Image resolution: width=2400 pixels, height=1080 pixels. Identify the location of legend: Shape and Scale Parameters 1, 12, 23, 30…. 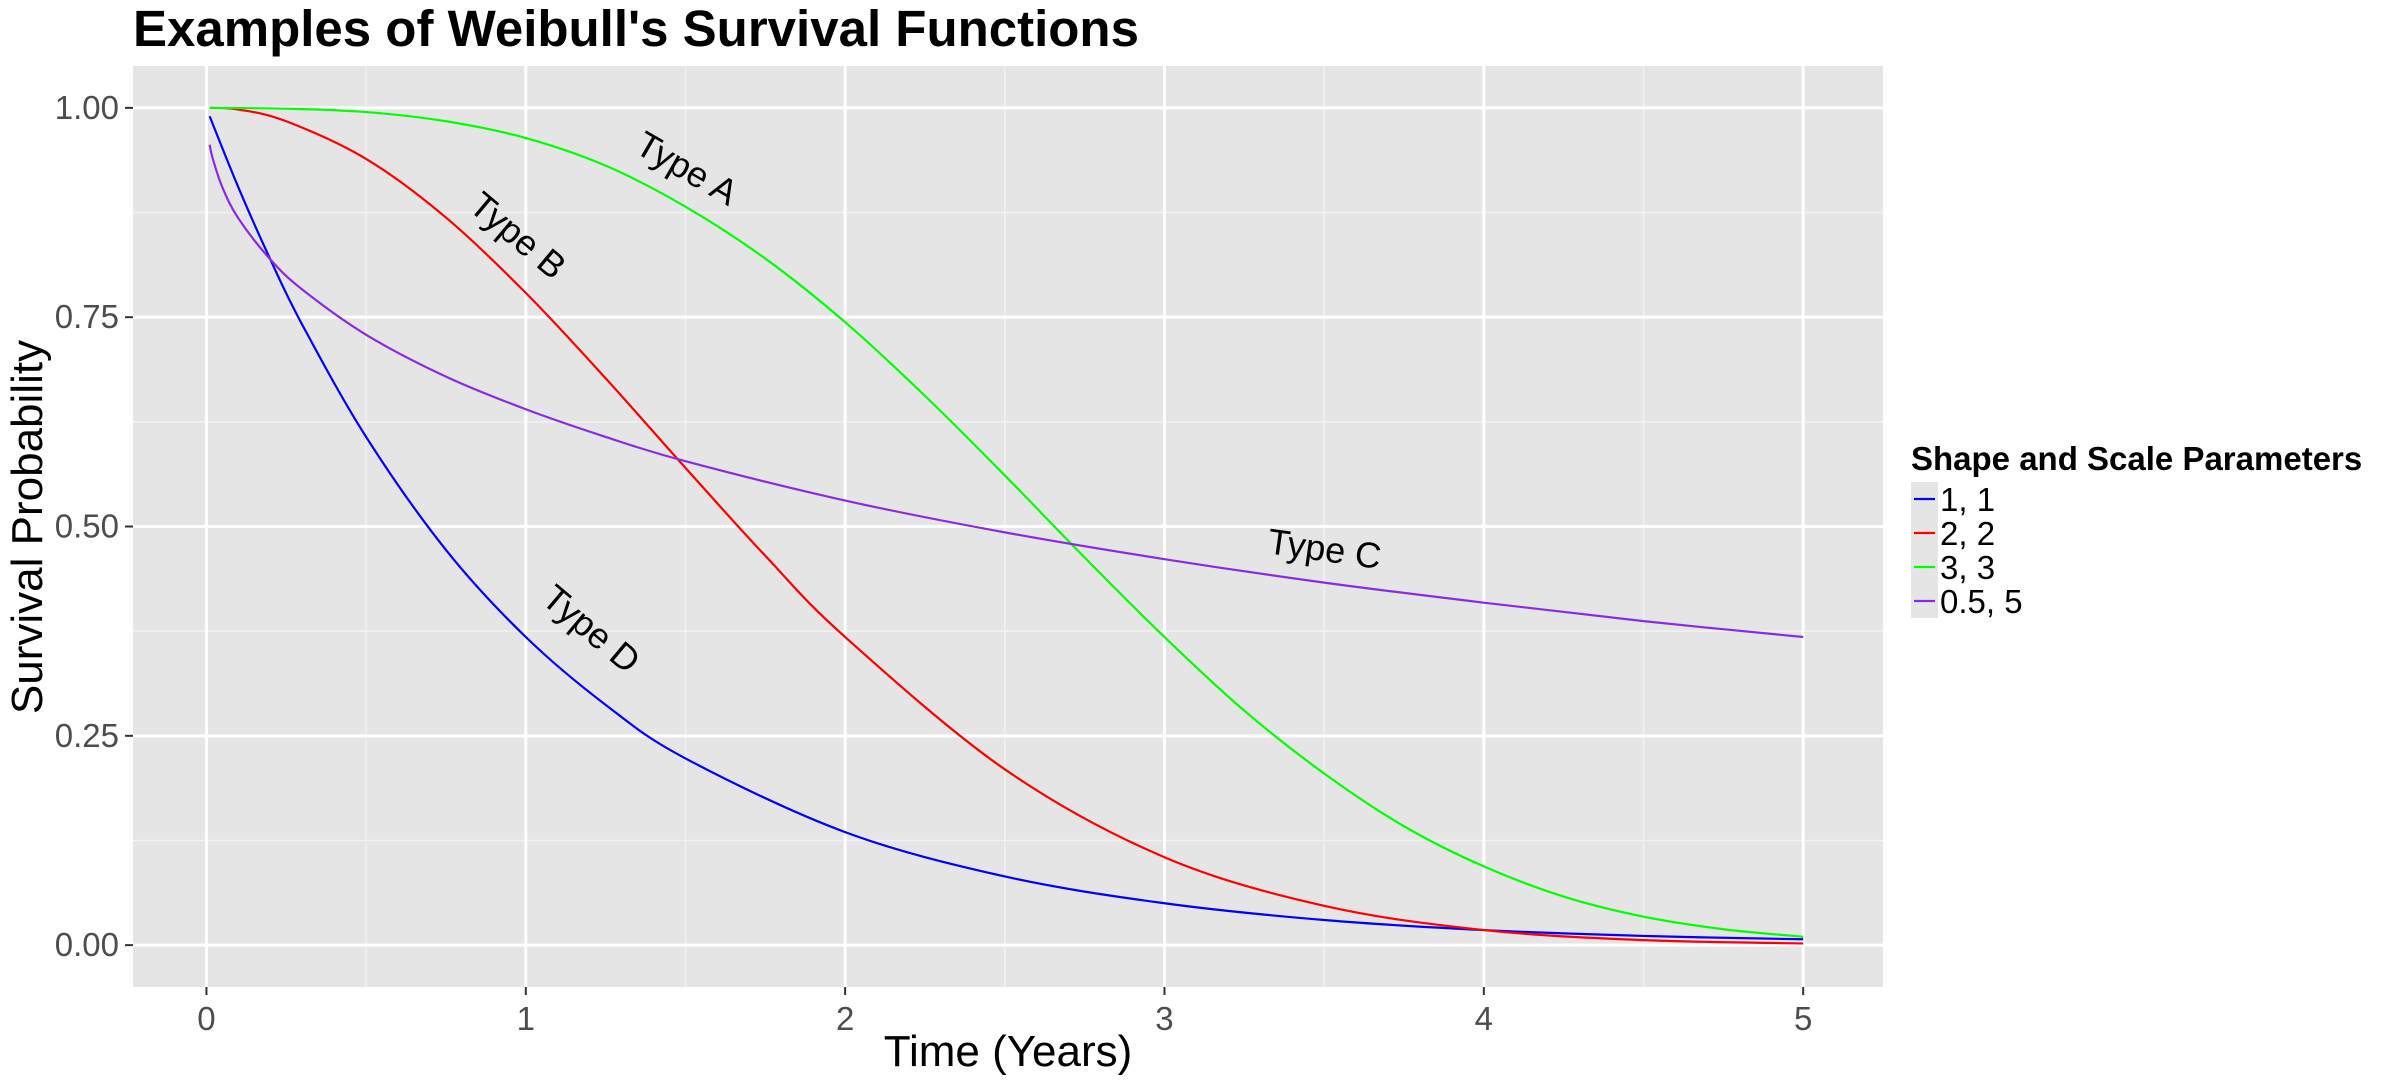
(2136, 530).